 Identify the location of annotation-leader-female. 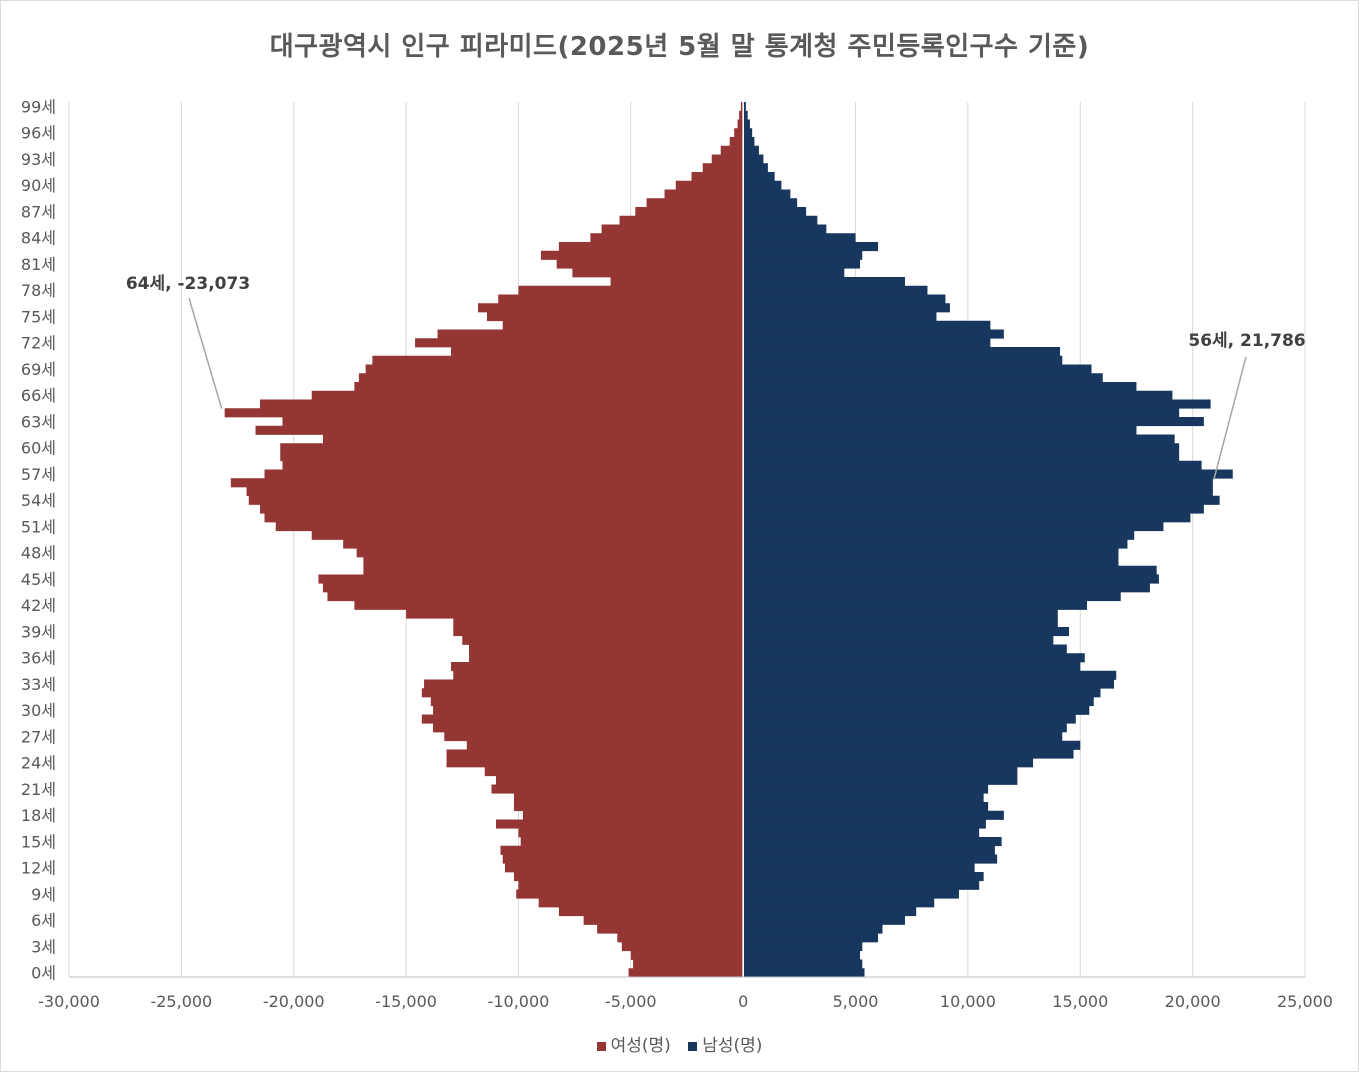
(205, 353).